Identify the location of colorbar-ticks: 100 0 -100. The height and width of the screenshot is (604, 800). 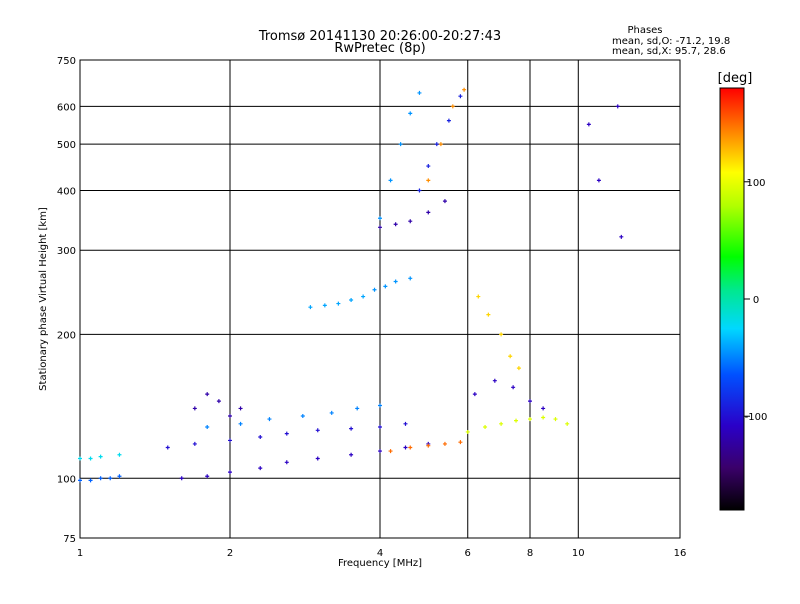
(755, 300).